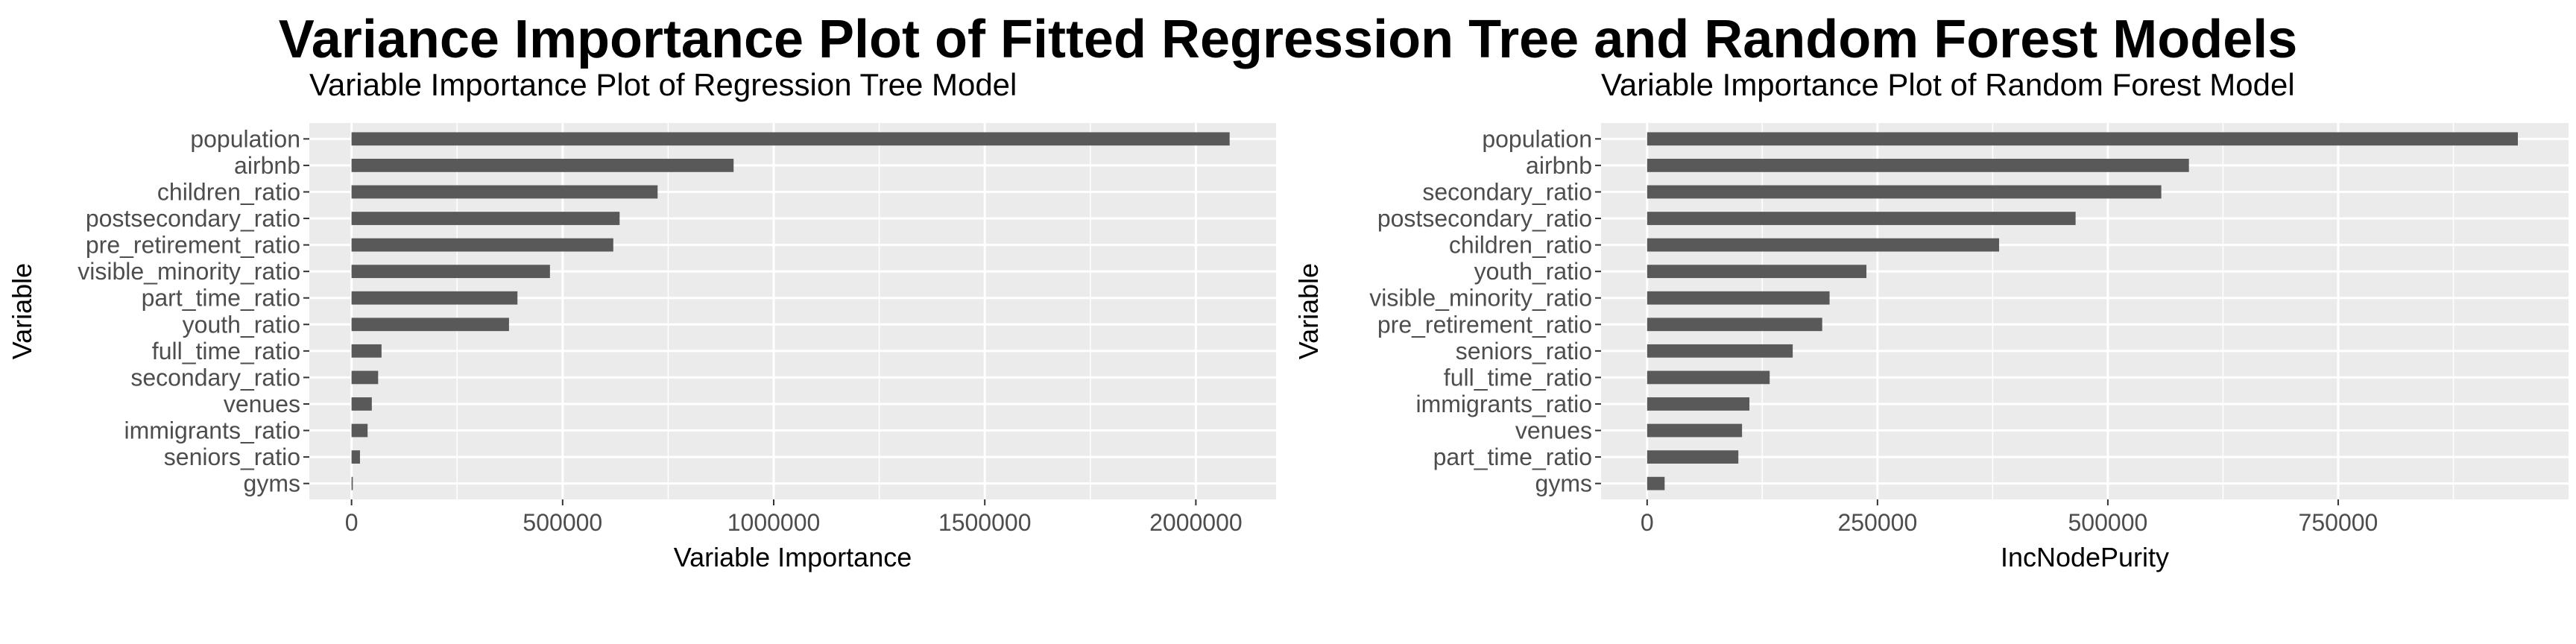  I want to click on forest-x-axis-label: IncNodePurity, so click(2085, 557).